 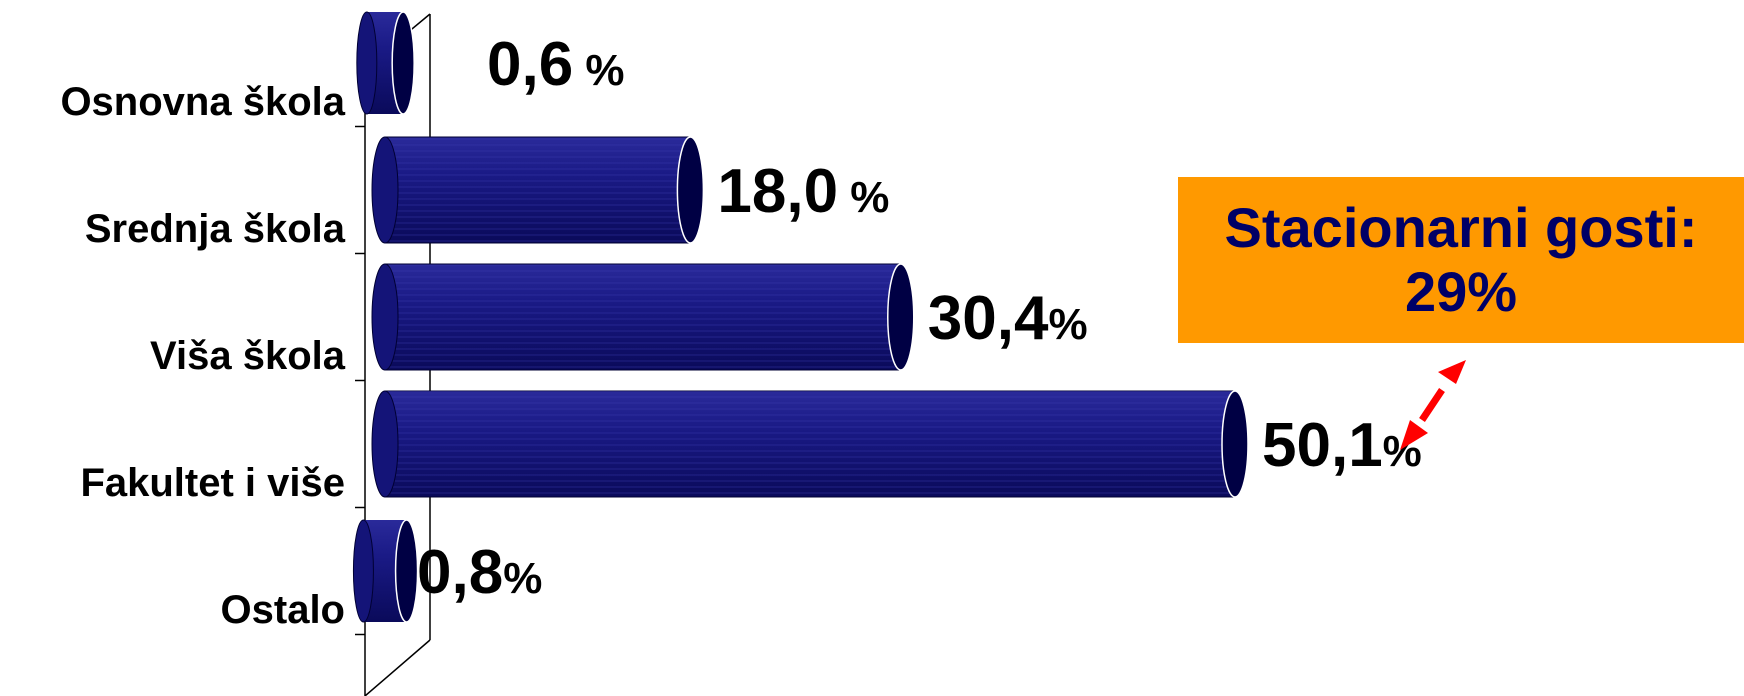 What do you see at coordinates (530, 64) in the screenshot?
I see `value-number: 0,6` at bounding box center [530, 64].